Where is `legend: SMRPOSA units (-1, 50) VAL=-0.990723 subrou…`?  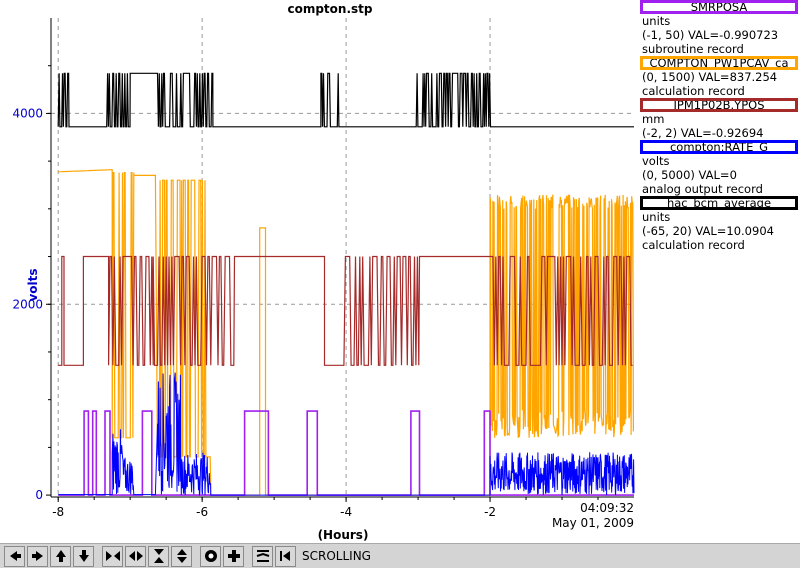
legend: SMRPOSA units (-1, 50) VAL=-0.990723 subrou… is located at coordinates (720, 126).